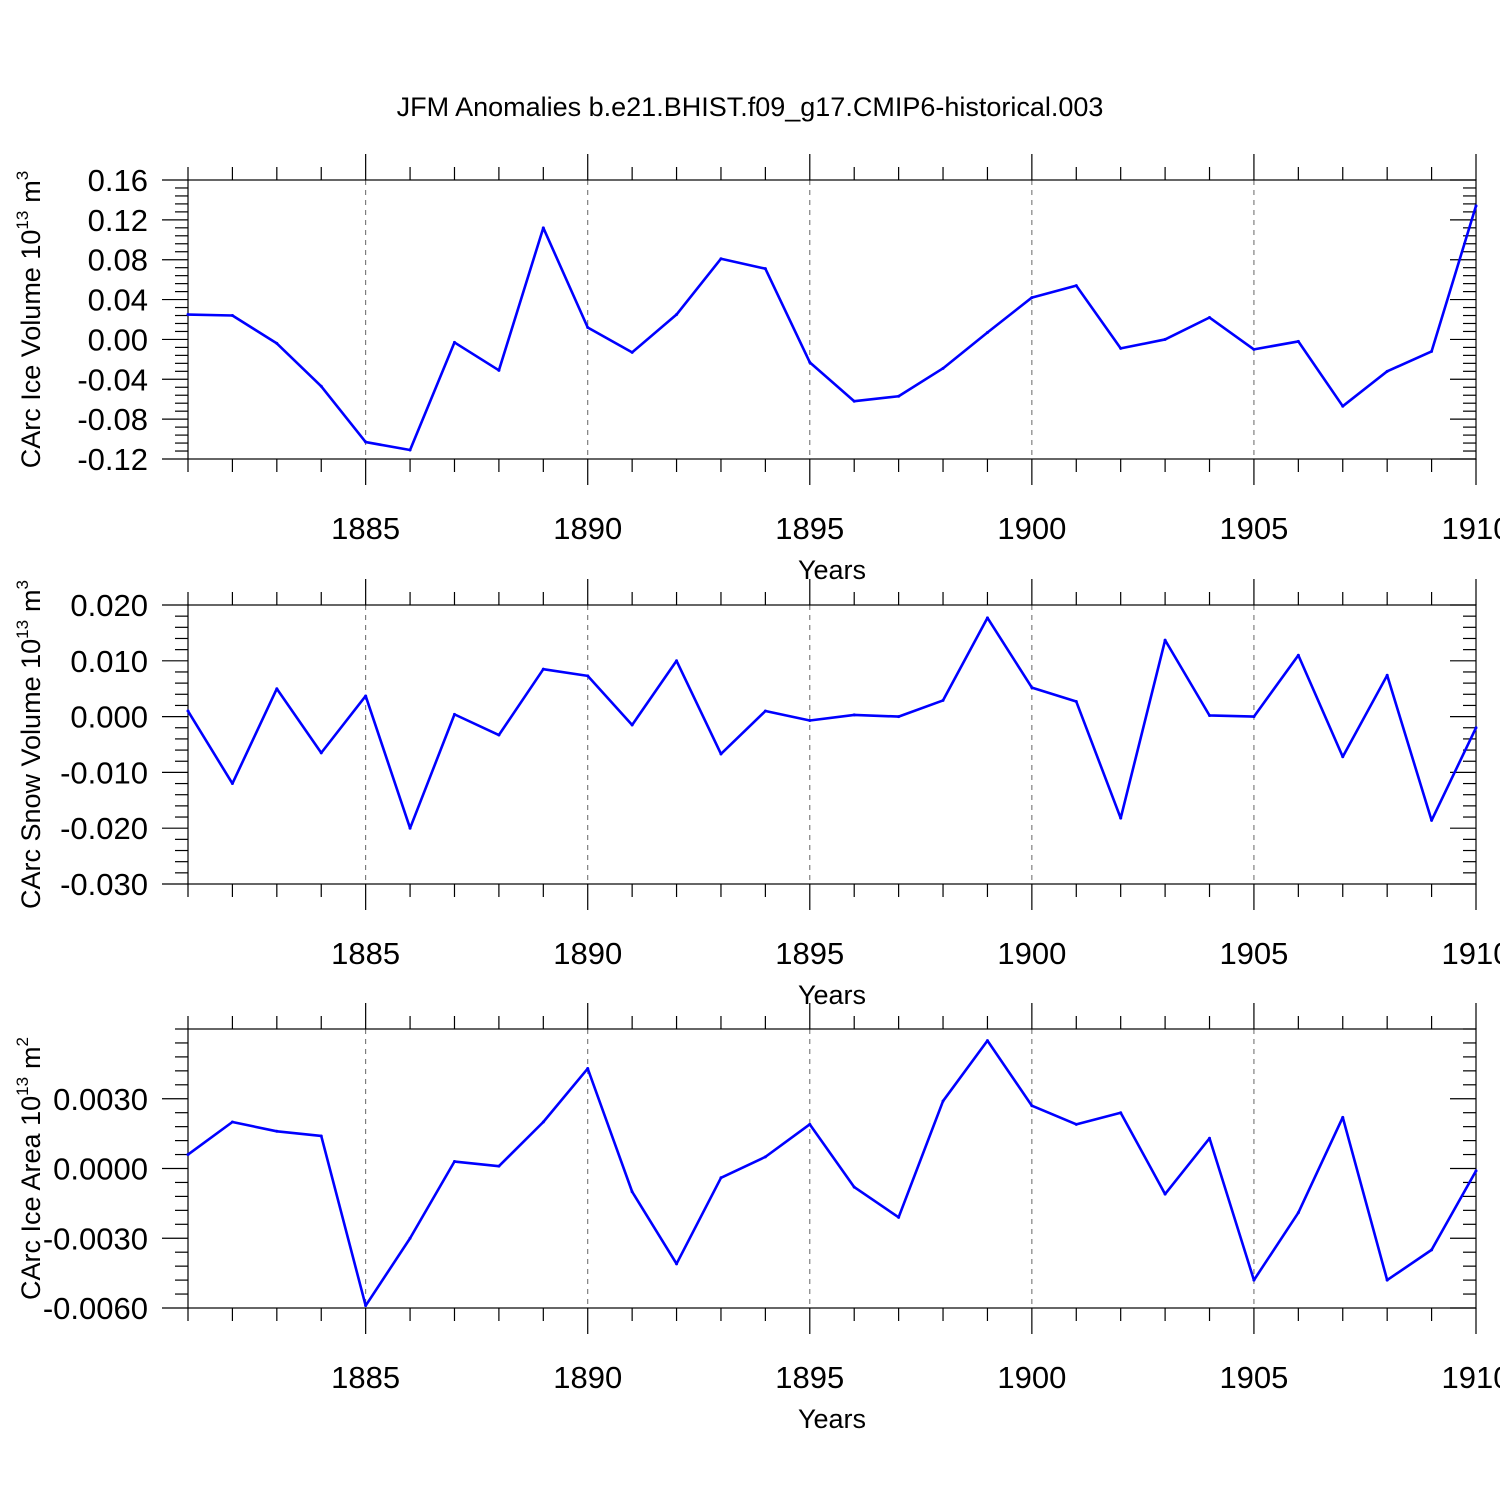  I want to click on ice-volume-y-tick-label: 0.12, so click(118, 220).